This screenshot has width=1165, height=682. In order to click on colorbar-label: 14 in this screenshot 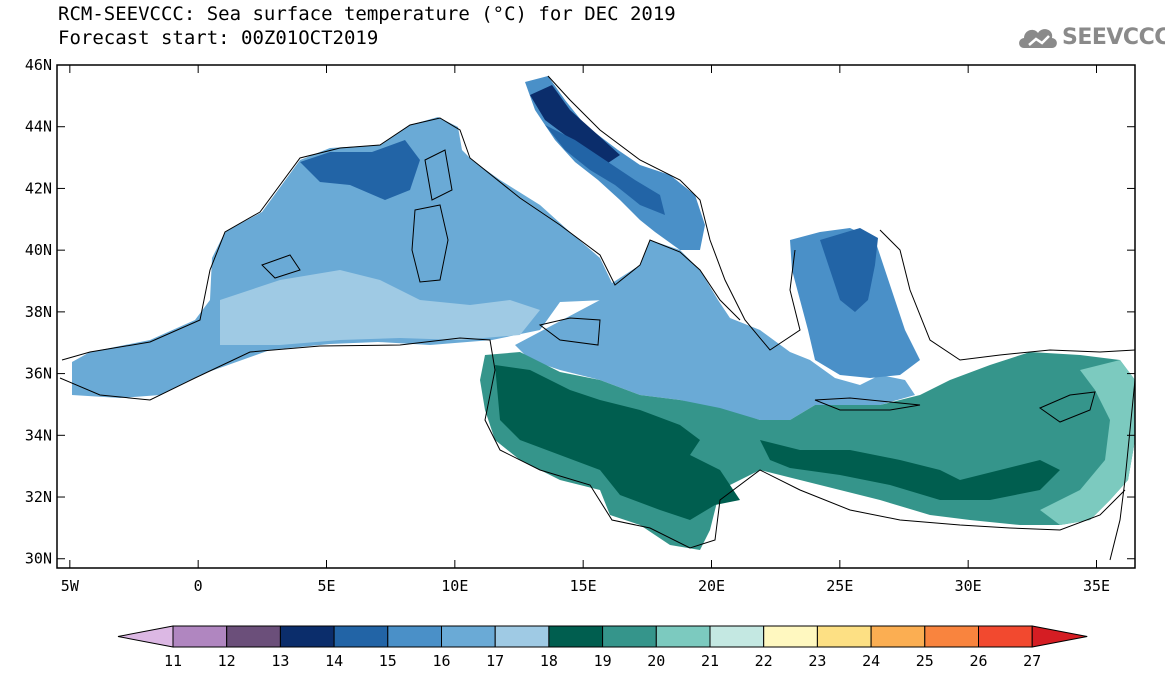, I will do `click(334, 661)`.